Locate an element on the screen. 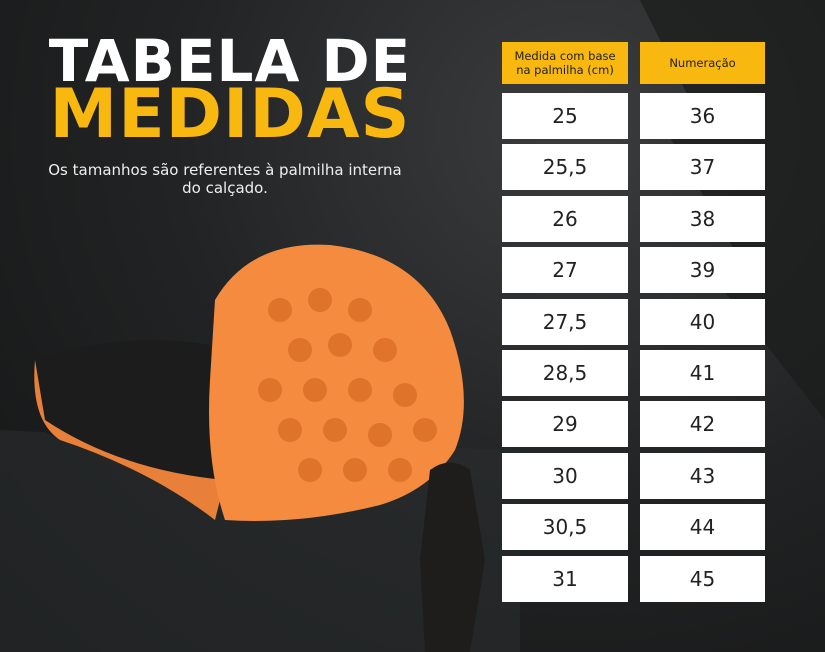 The width and height of the screenshot is (825, 652). table-cell: 42 is located at coordinates (702, 424).